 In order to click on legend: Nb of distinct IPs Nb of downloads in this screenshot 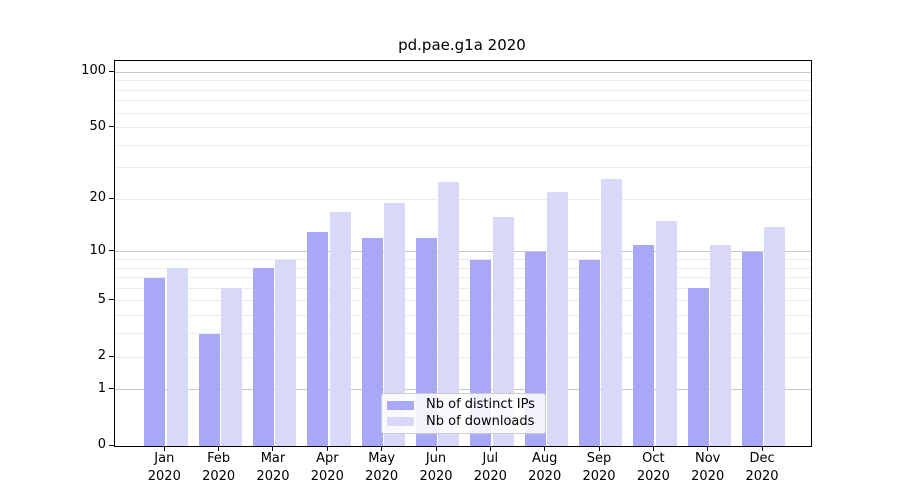, I will do `click(463, 413)`.